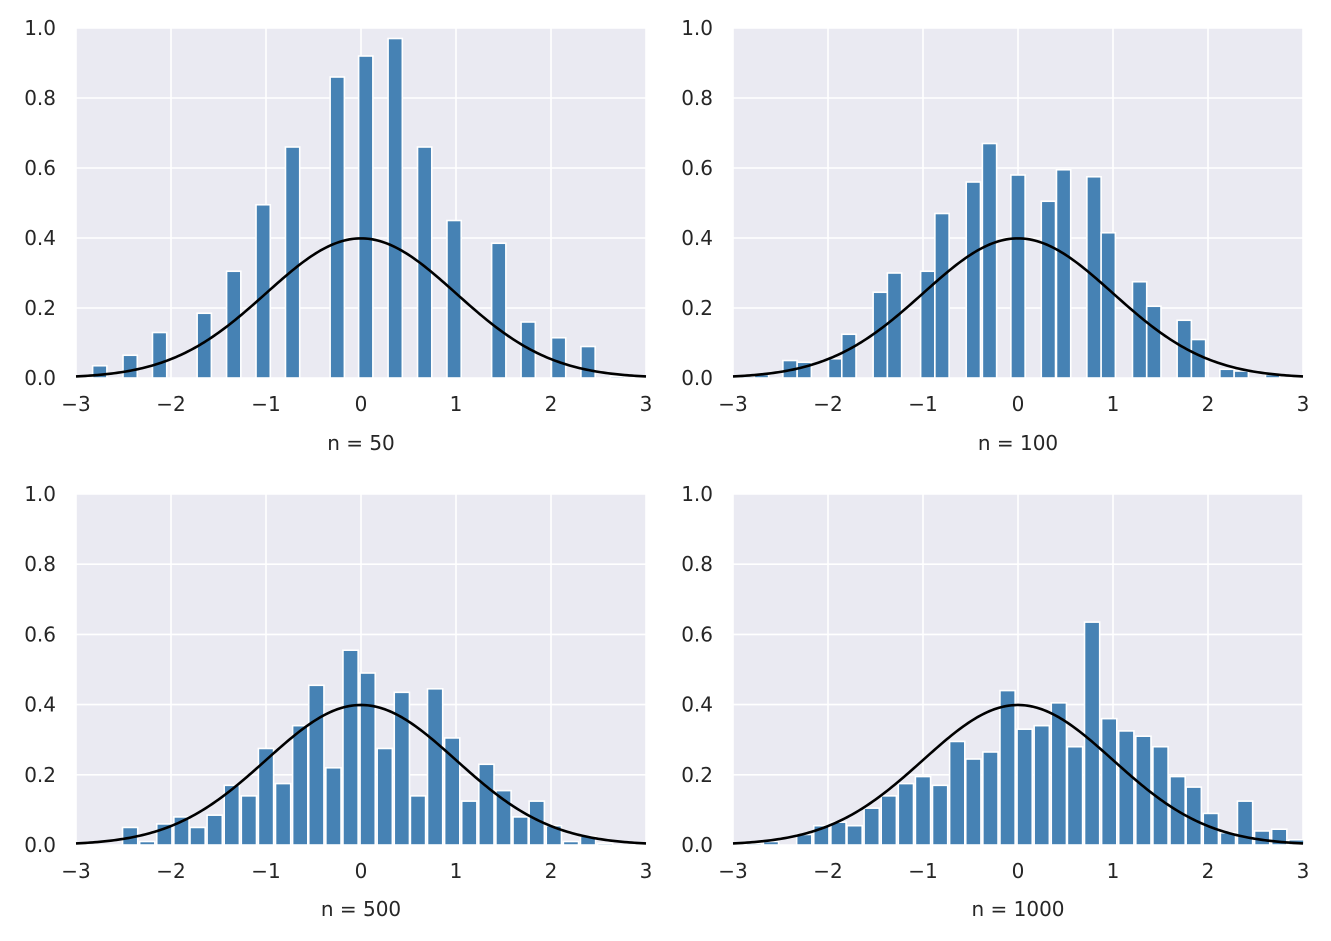 The height and width of the screenshot is (941, 1331). I want to click on normal-pdf-curve, so click(1018, 774).